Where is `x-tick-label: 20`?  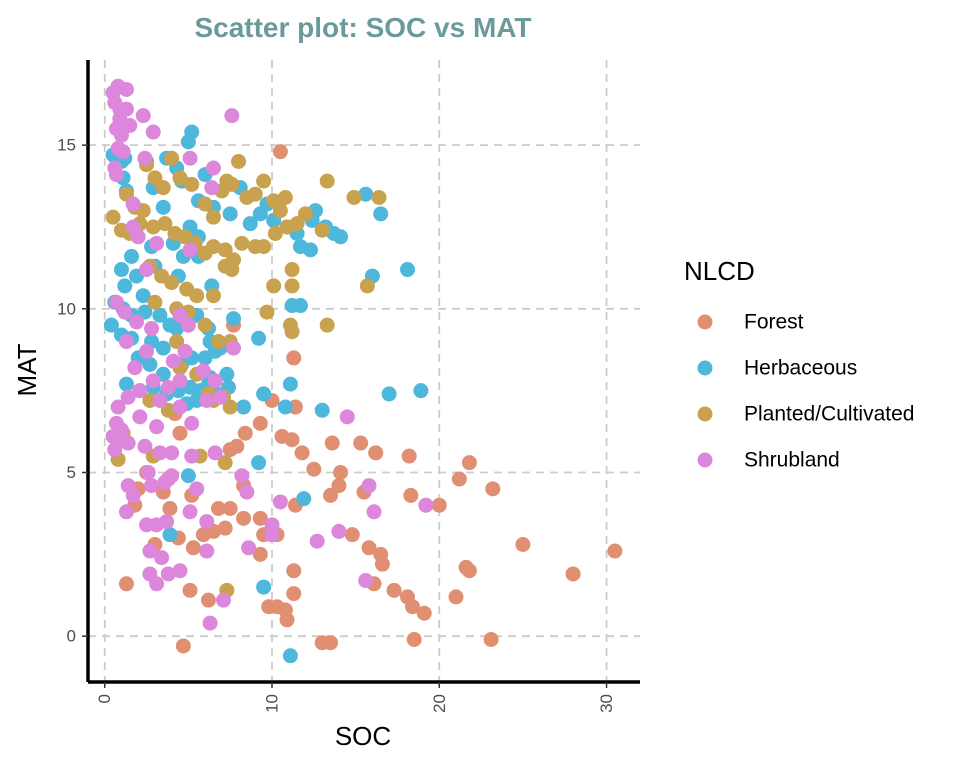 x-tick-label: 20 is located at coordinates (439, 703).